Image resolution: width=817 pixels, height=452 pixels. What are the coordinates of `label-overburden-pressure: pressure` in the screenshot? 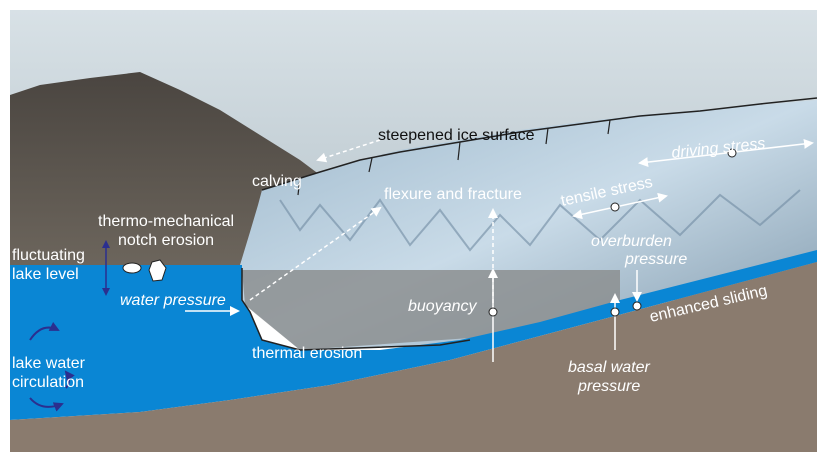 It's located at (655, 259).